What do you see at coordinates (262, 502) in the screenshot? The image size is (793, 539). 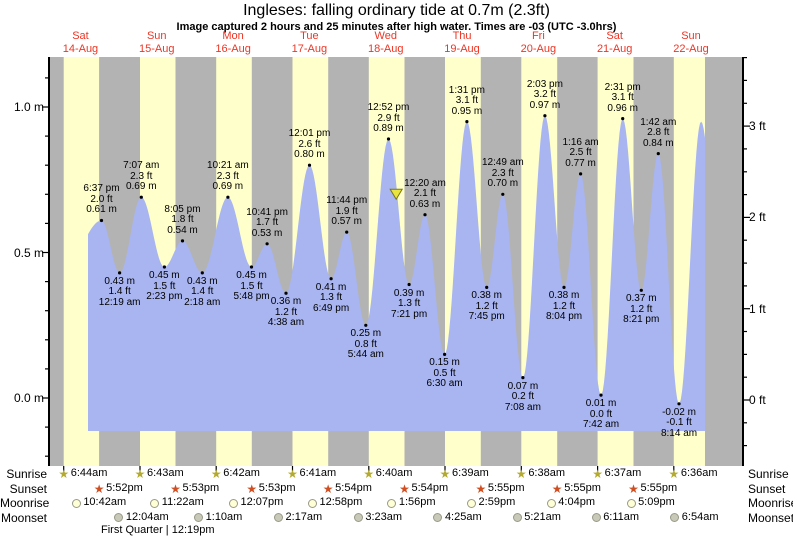 I see `astro-event-time: 12:07pm` at bounding box center [262, 502].